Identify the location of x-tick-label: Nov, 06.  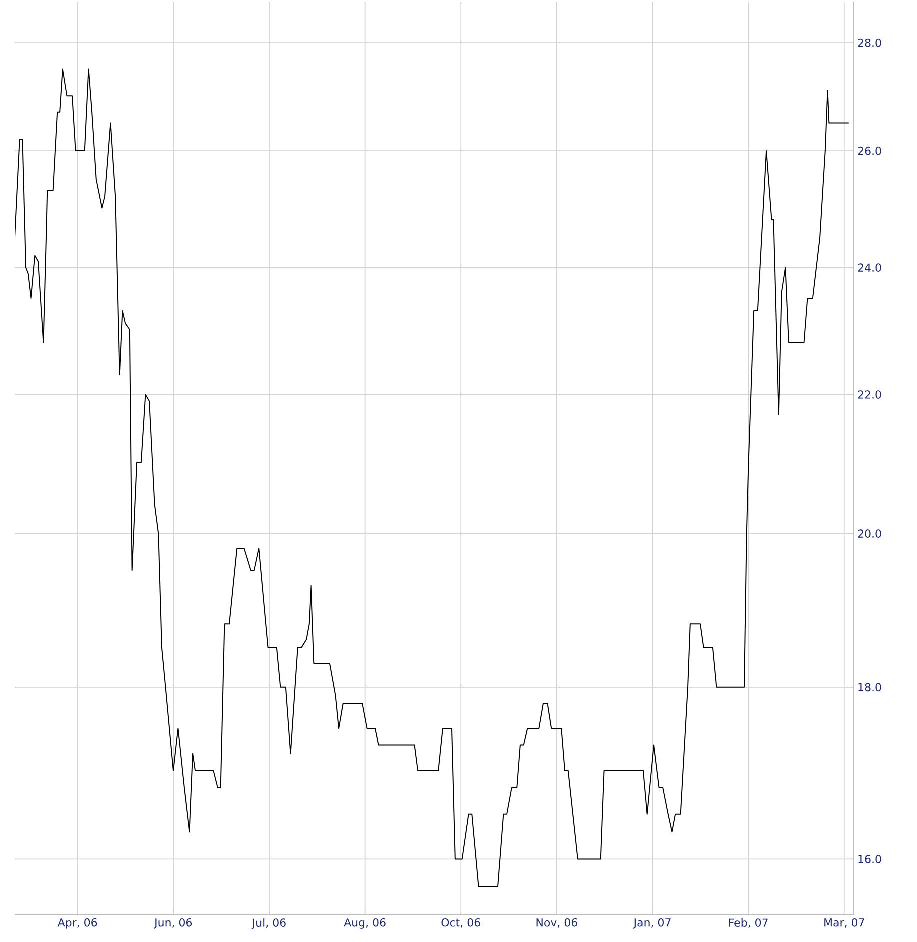
(557, 923).